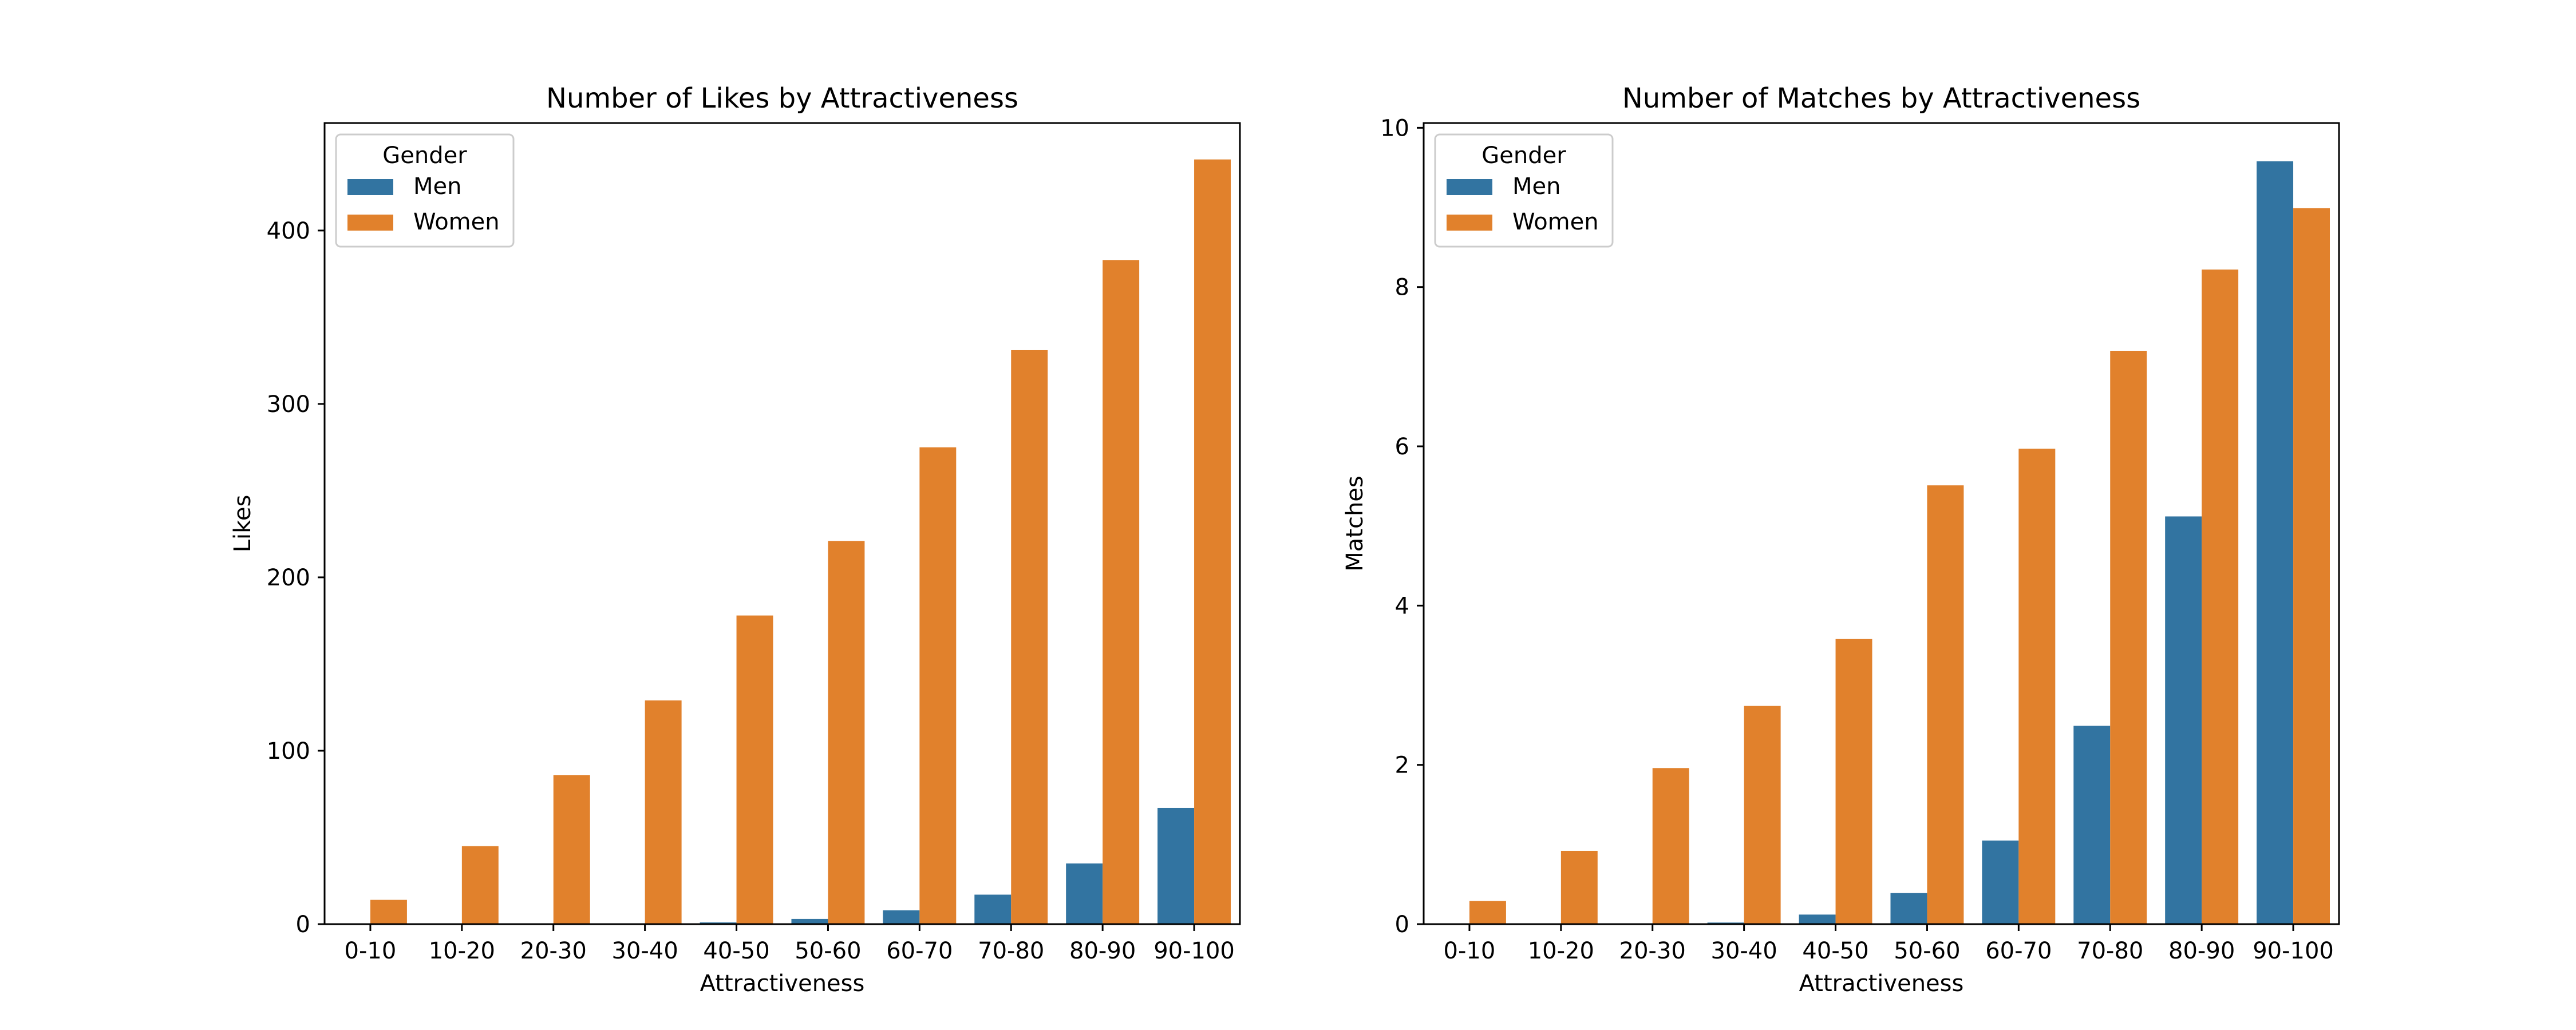 This screenshot has height=1030, width=2576. Describe the element at coordinates (782, 98) in the screenshot. I see `chart-title: Number of Likes by Attractiveness` at that location.